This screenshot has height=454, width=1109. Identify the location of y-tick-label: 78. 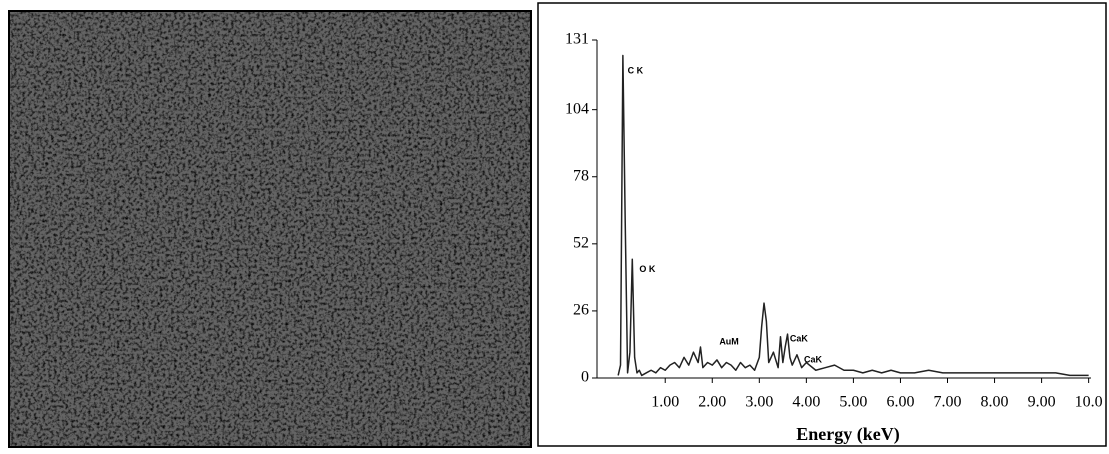
(581, 175).